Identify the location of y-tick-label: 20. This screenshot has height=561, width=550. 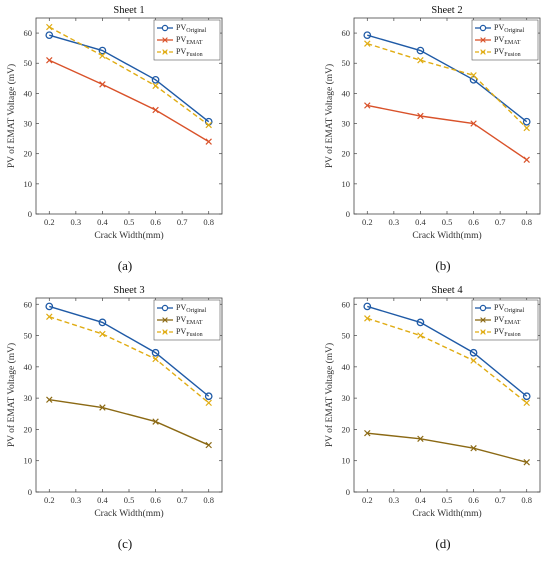
(28, 429).